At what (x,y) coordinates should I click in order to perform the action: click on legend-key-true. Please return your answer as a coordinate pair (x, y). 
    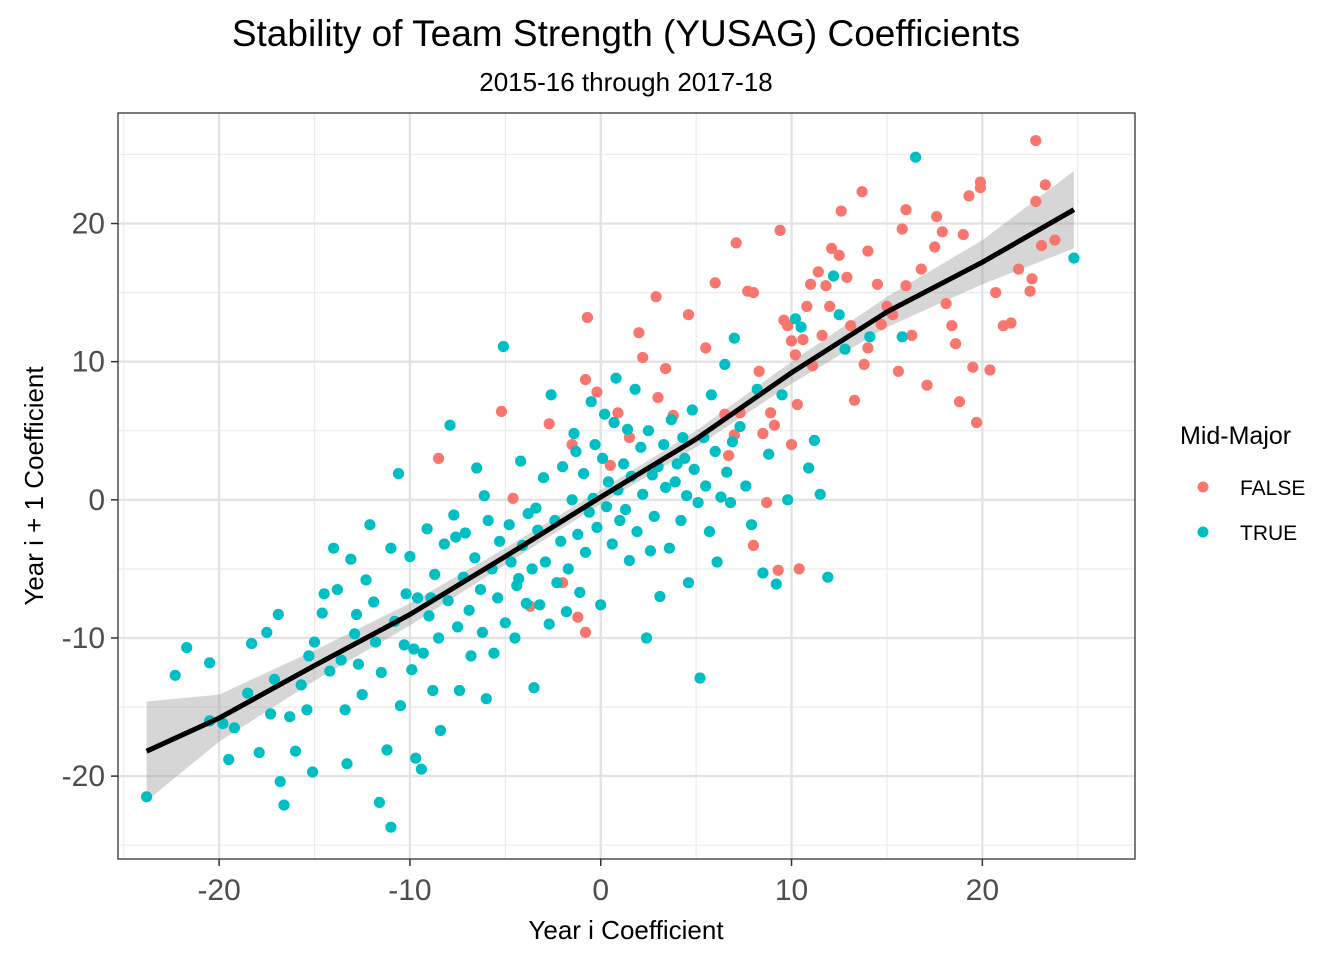
    Looking at the image, I should click on (1203, 532).